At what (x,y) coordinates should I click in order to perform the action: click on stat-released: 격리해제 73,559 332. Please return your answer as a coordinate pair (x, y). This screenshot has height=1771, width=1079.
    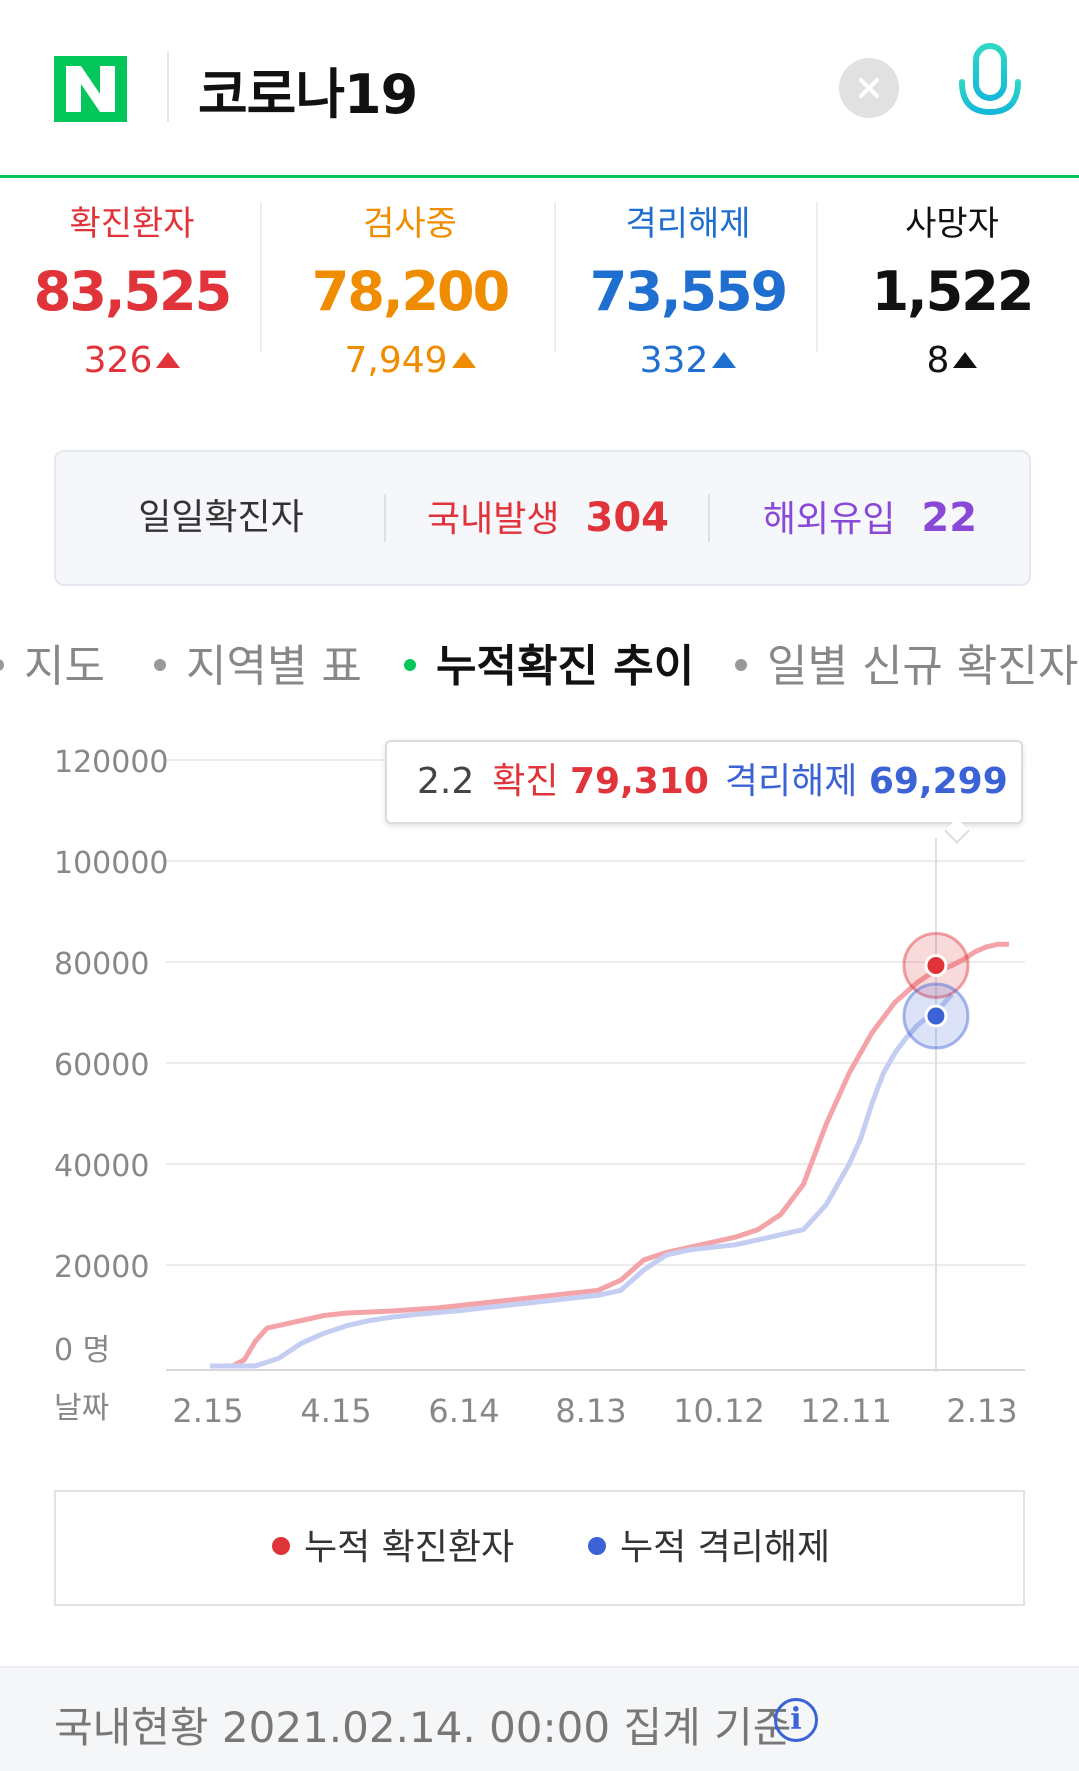
    Looking at the image, I should click on (688, 282).